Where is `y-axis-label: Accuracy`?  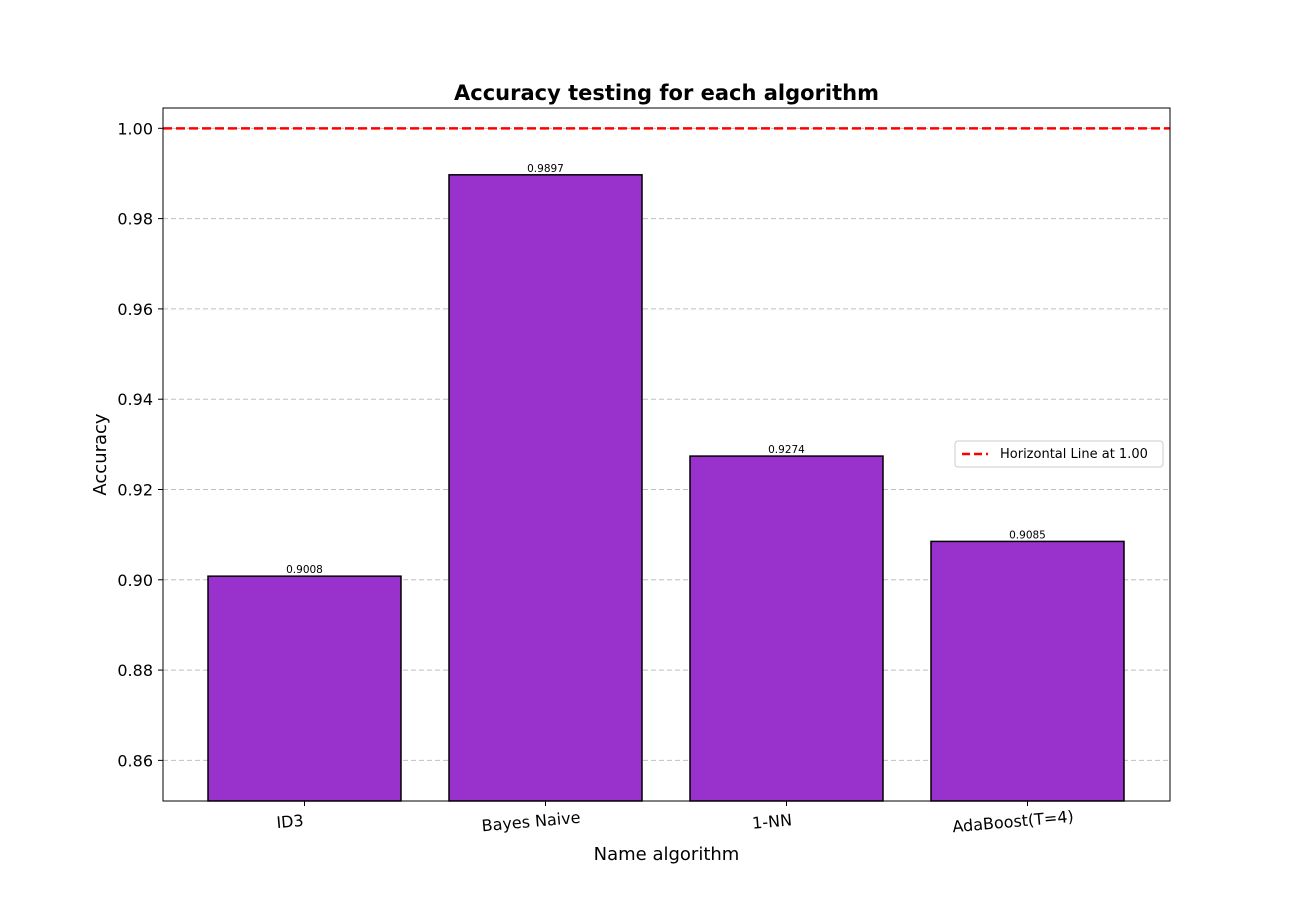
y-axis-label: Accuracy is located at coordinates (100, 454).